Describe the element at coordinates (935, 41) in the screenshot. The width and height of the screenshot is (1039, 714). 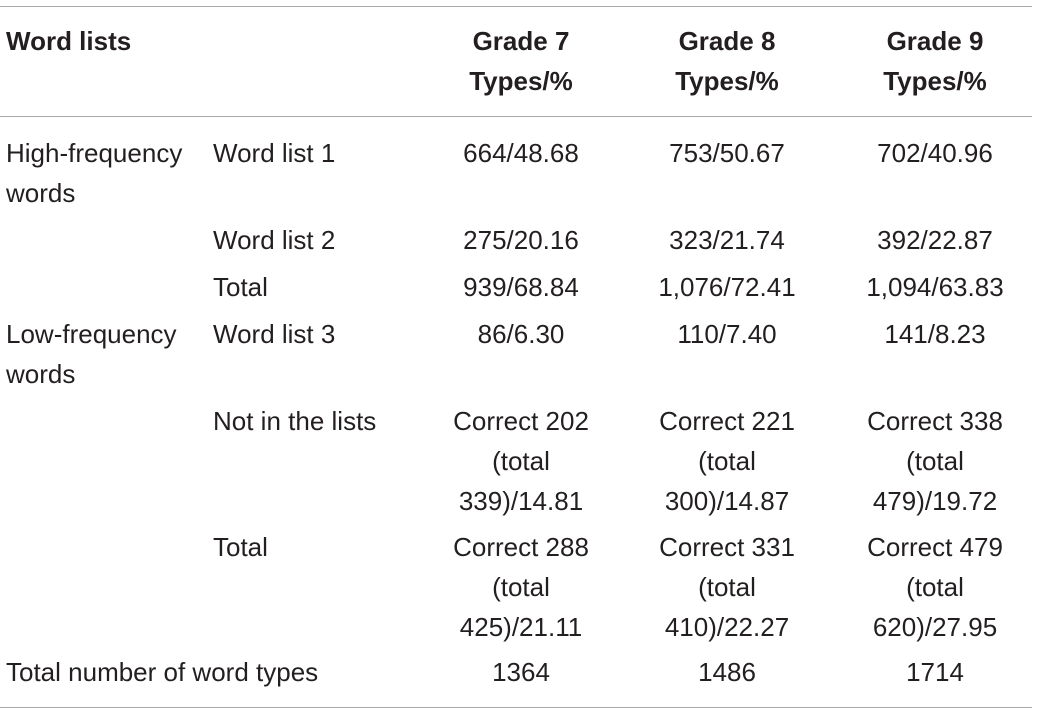
I see `header-grade-9-title: Grade 9` at that location.